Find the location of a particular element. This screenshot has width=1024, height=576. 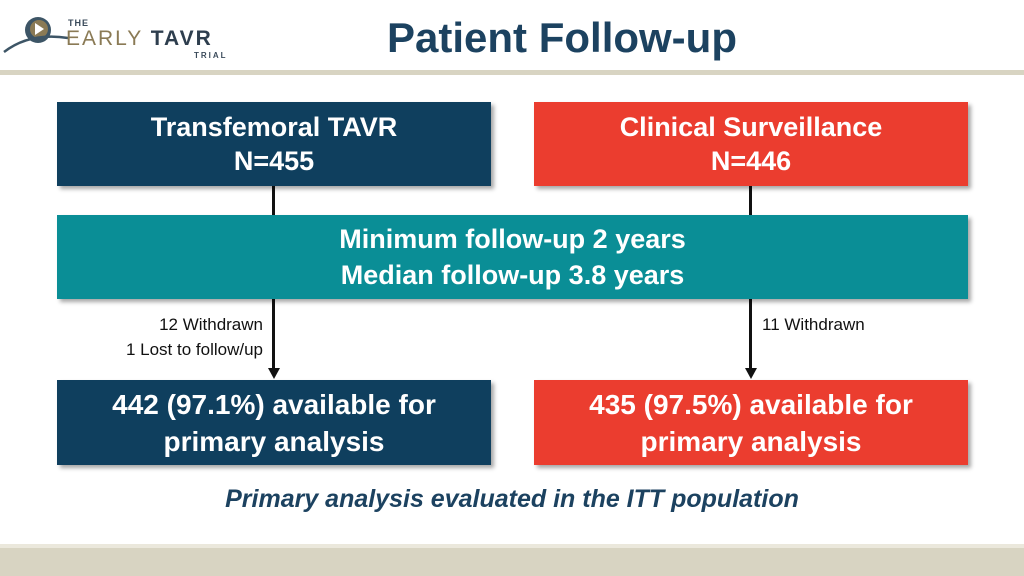

loss-surveillance-withdrawn: 11 Withdrawn is located at coordinates (813, 324).